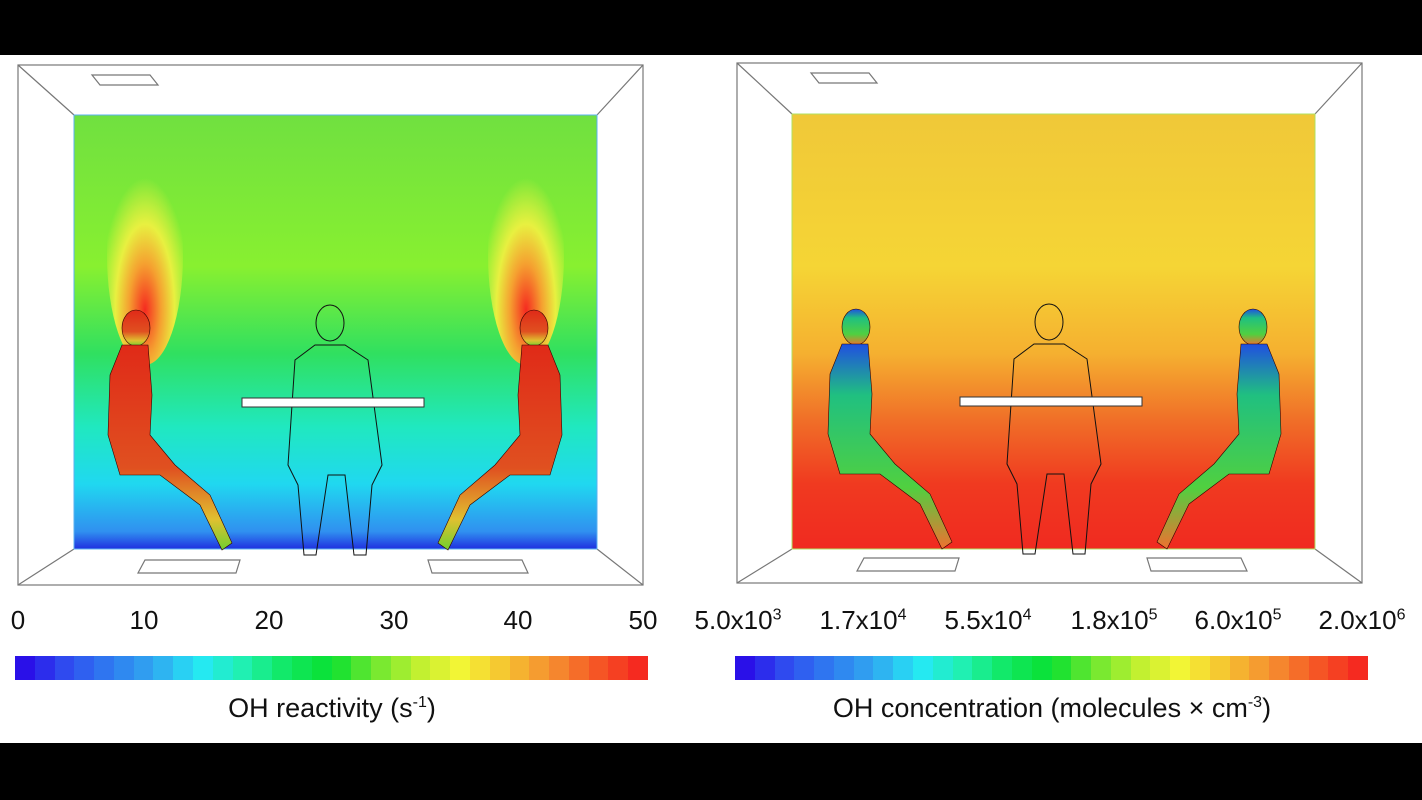 This screenshot has width=1422, height=800. I want to click on tick-label: 6.0x105, so click(1238, 620).